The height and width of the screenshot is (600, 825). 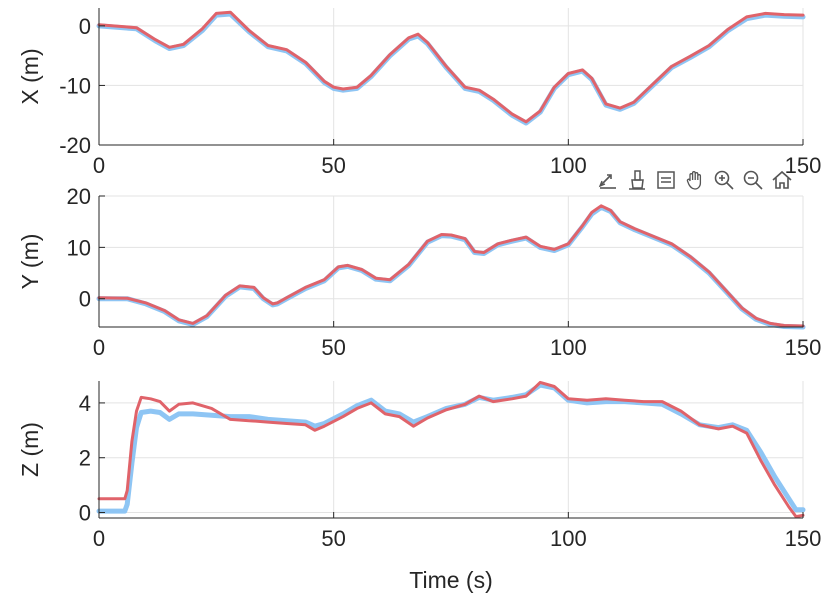 What do you see at coordinates (30, 76) in the screenshot?
I see `y-axis-label: X (m)` at bounding box center [30, 76].